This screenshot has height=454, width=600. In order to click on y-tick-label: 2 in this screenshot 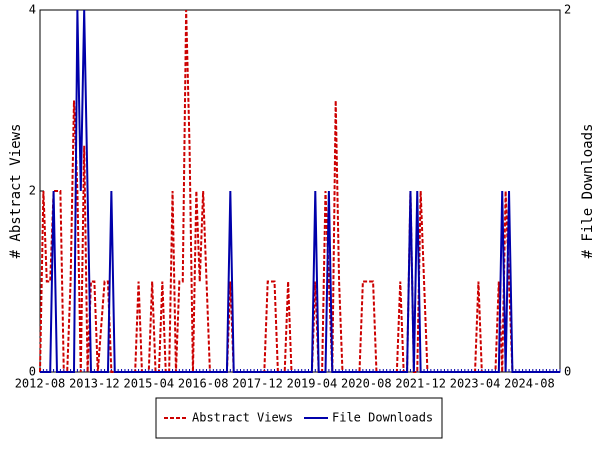, I will do `click(32, 191)`.